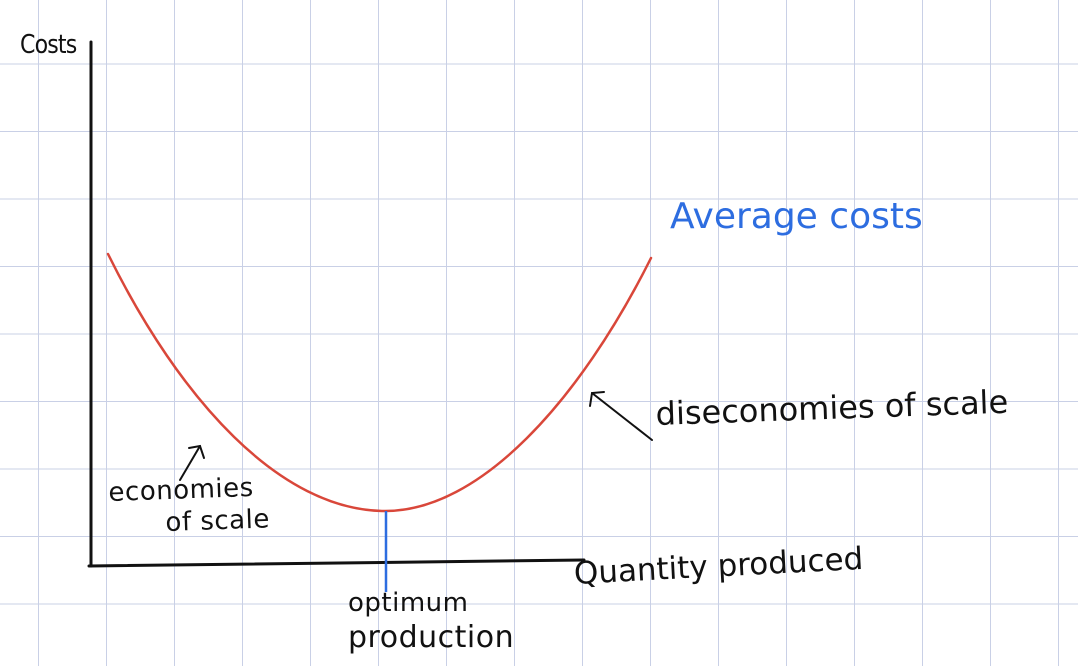 The height and width of the screenshot is (666, 1078). Describe the element at coordinates (48, 45) in the screenshot. I see `y-axis-label: Costs` at that location.